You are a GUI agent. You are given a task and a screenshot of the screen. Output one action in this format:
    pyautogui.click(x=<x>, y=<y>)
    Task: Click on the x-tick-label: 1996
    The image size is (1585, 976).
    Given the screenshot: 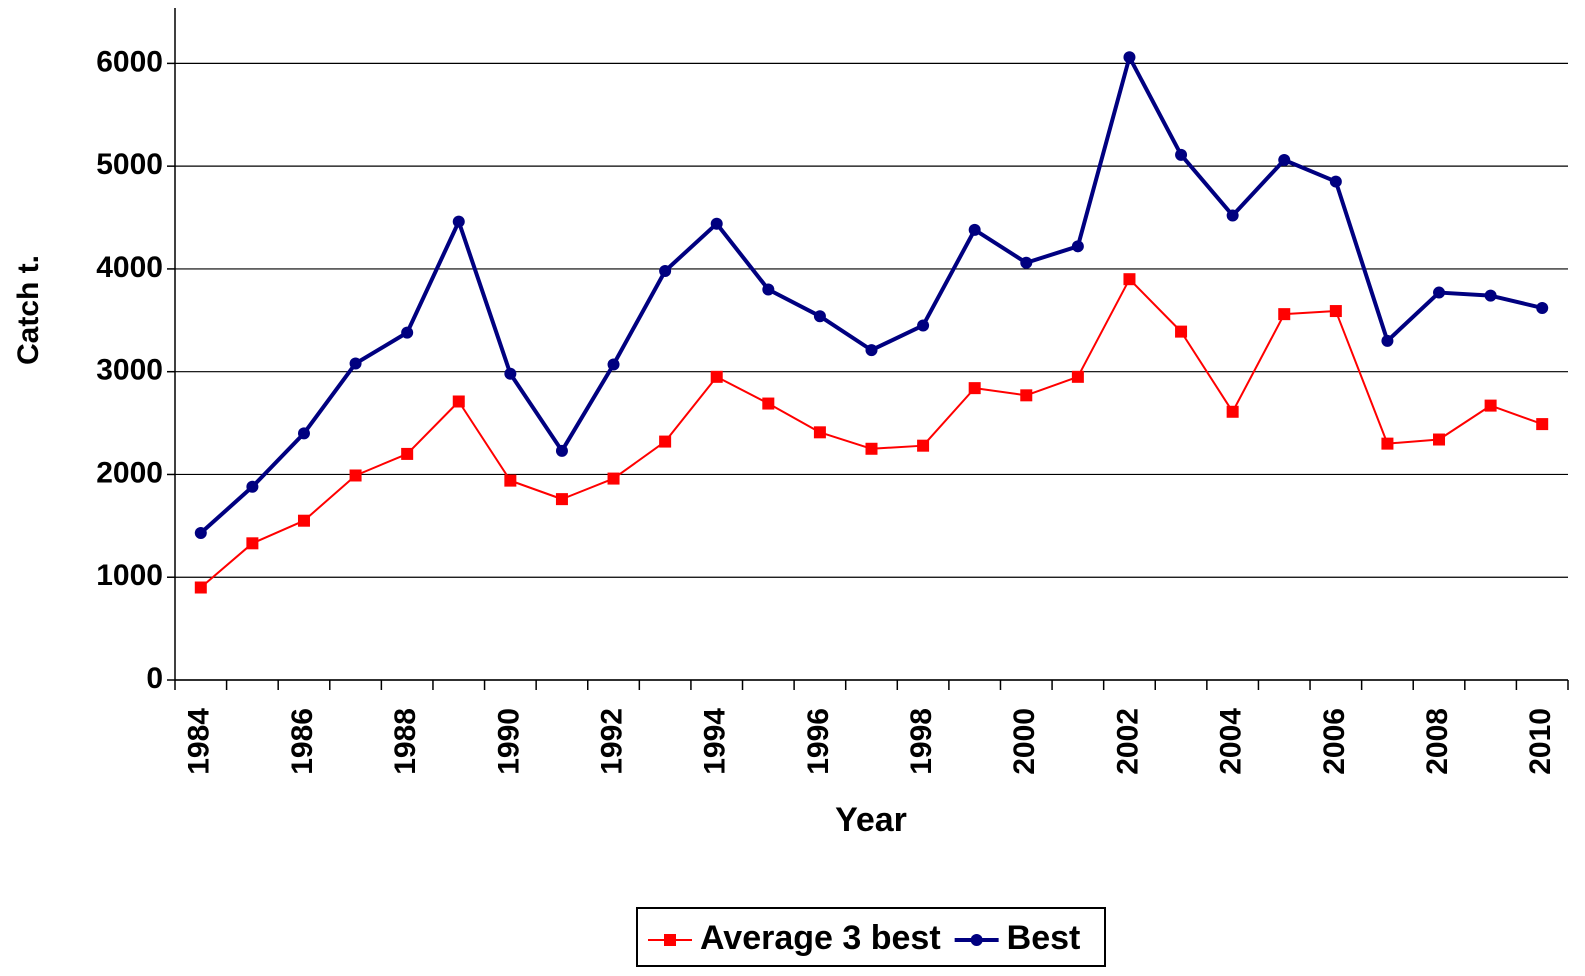 What is the action you would take?
    pyautogui.click(x=818, y=741)
    